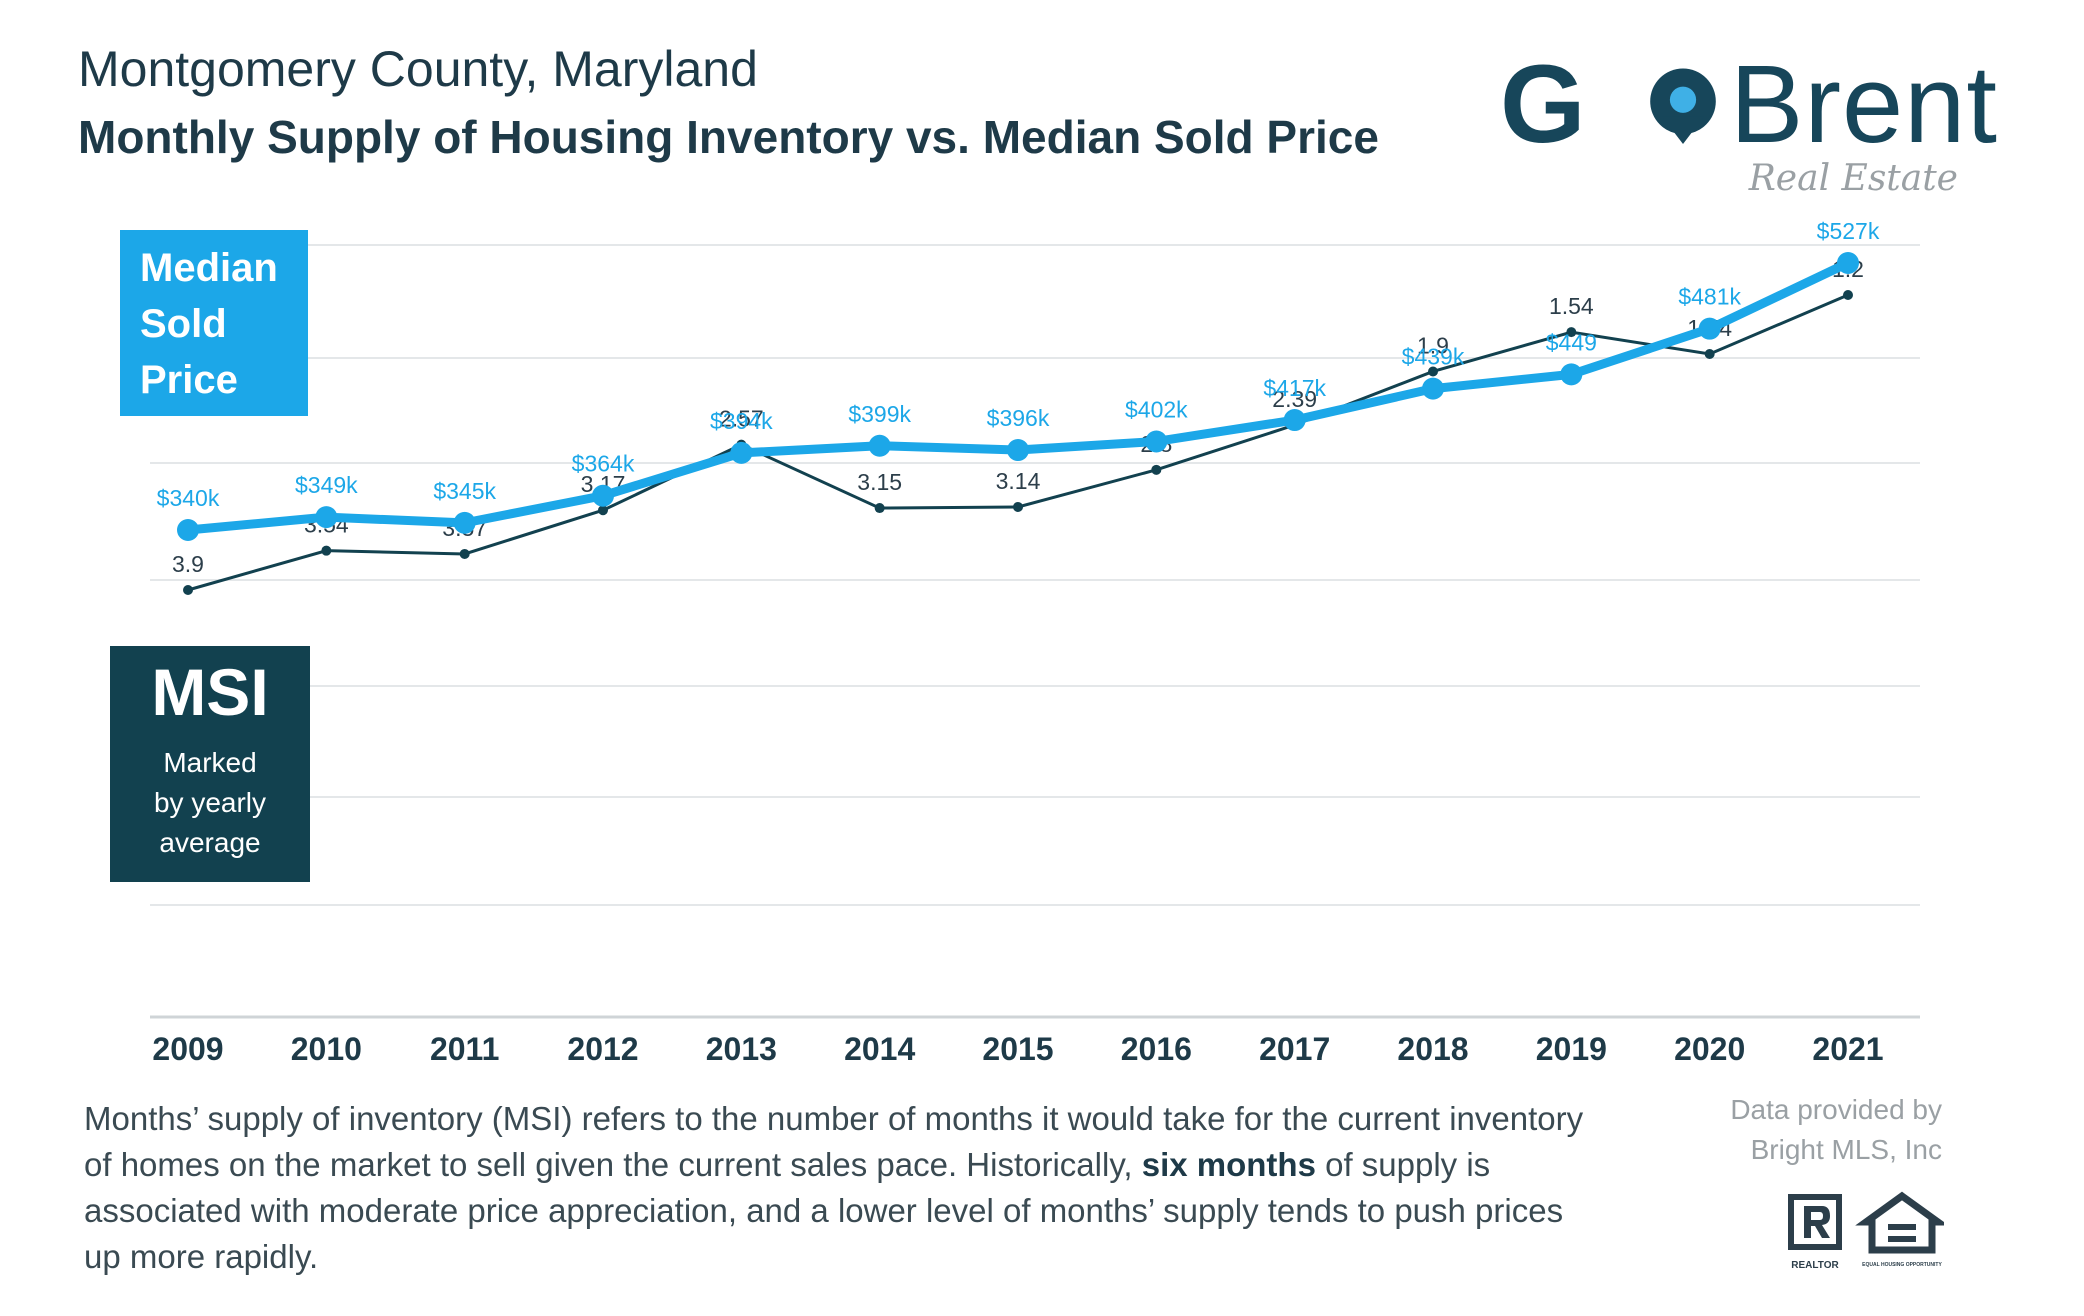  I want to click on x-tick-label: 2013, so click(741, 1049).